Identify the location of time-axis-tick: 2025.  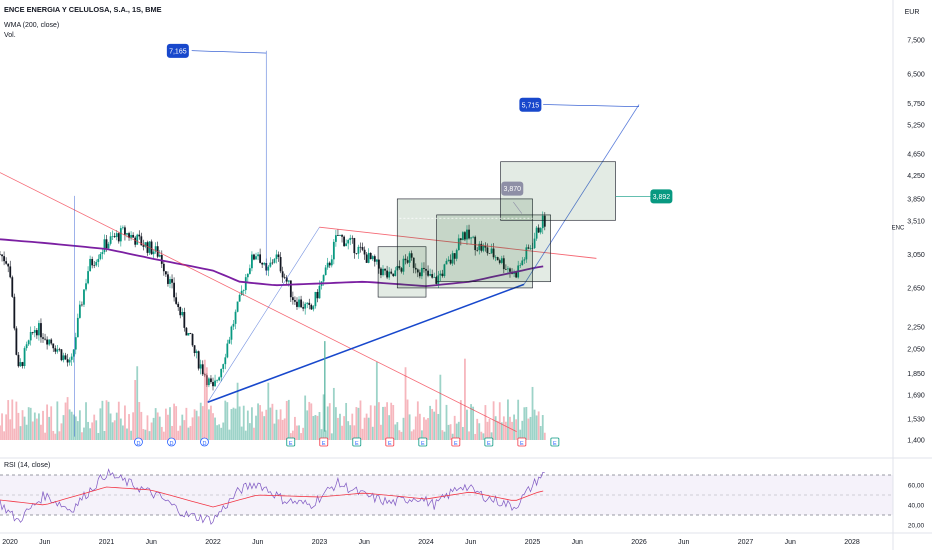
(533, 542).